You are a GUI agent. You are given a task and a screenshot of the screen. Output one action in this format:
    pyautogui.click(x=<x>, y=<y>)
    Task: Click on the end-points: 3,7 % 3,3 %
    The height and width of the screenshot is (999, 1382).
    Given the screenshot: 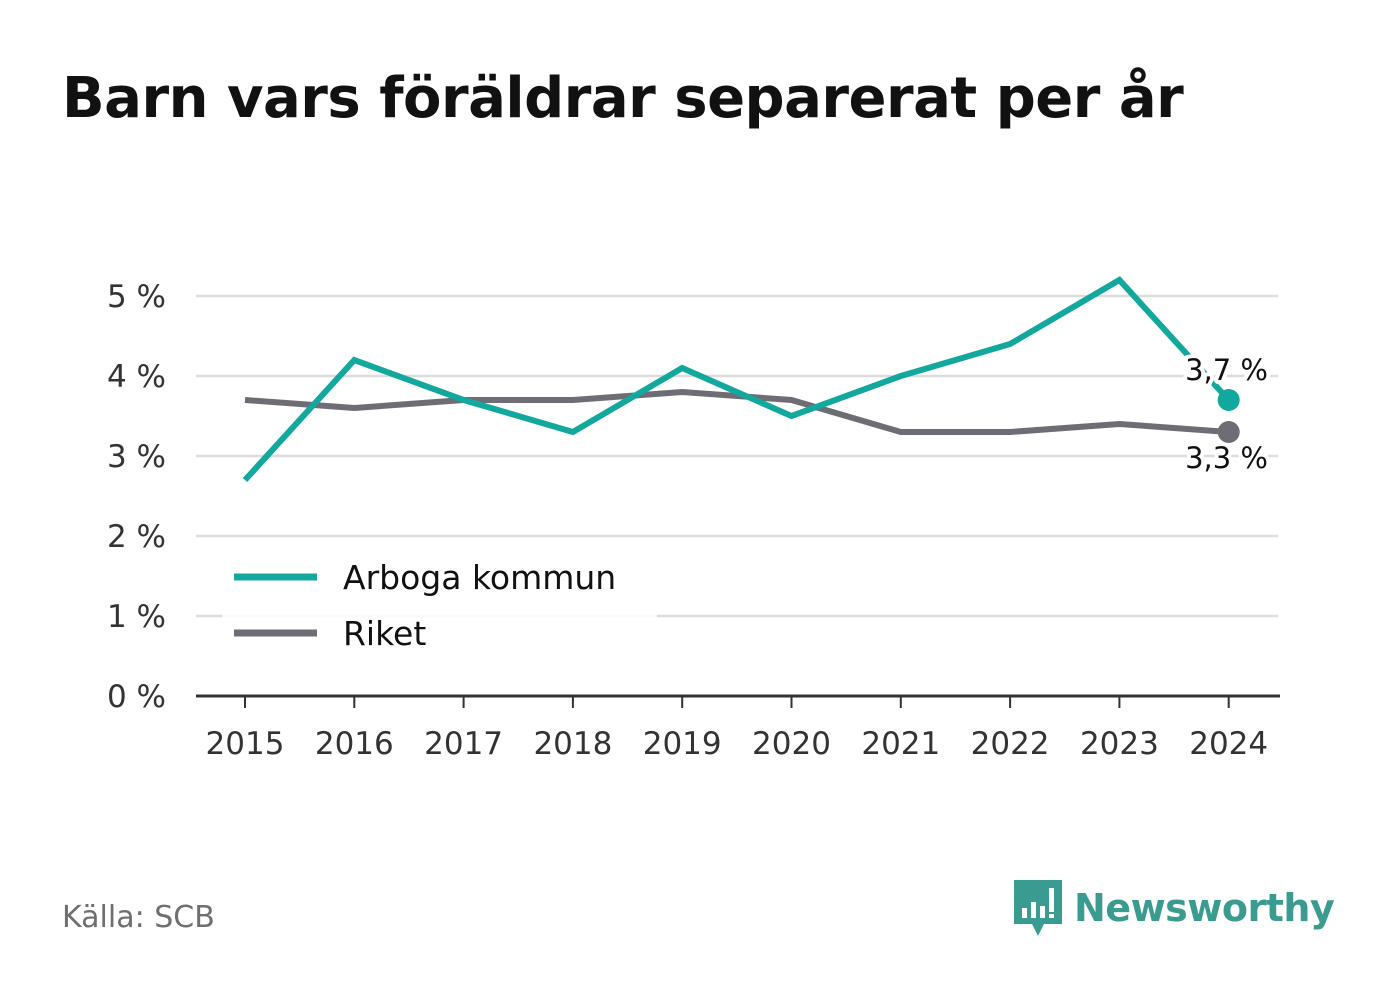 What is the action you would take?
    pyautogui.click(x=1226, y=414)
    